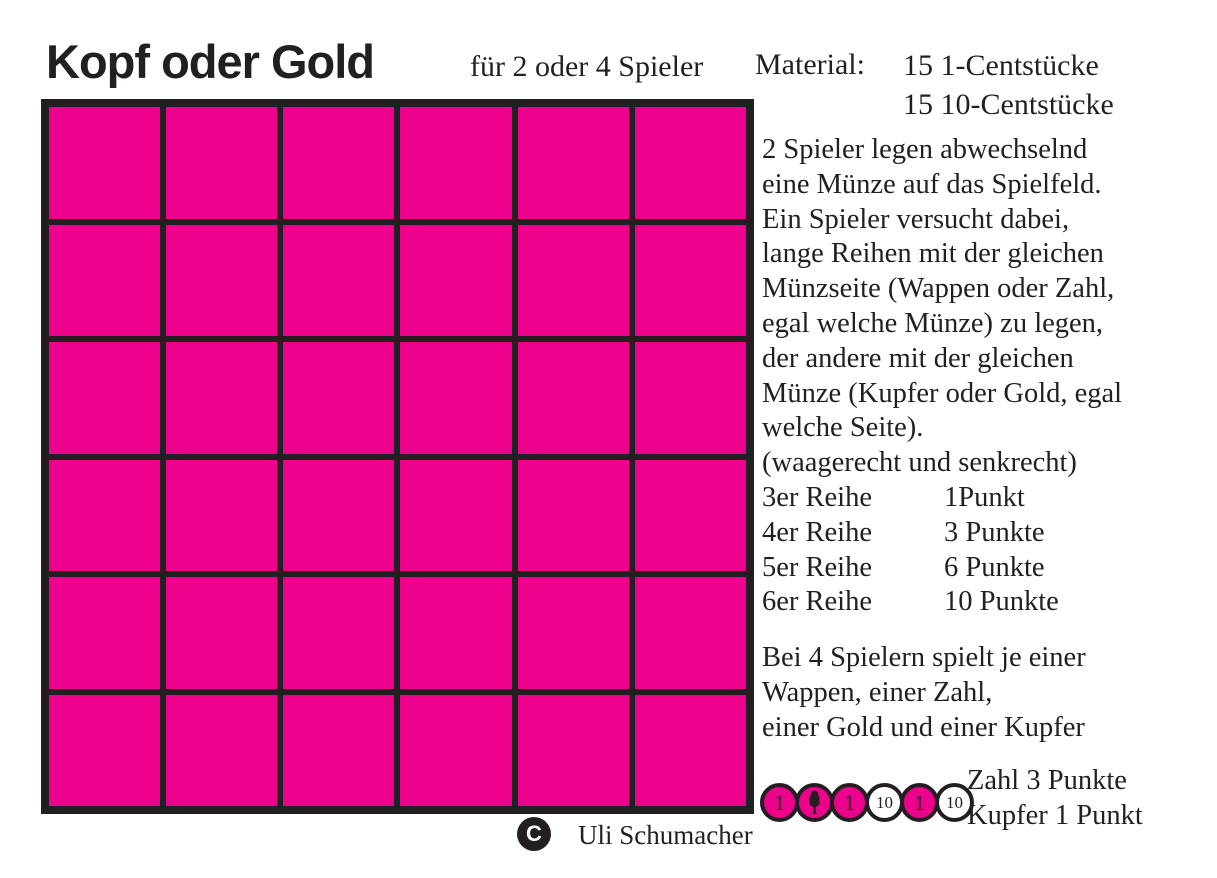  I want to click on rules-line: 2 Spieler legen abwechselnd, so click(925, 149).